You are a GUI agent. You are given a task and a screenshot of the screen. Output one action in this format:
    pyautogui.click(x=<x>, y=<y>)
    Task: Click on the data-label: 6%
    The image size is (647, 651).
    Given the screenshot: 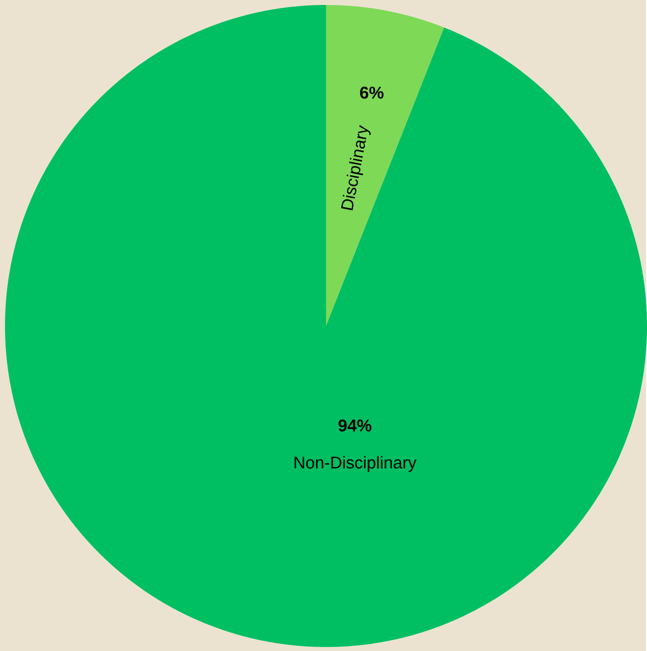 What is the action you would take?
    pyautogui.click(x=372, y=92)
    